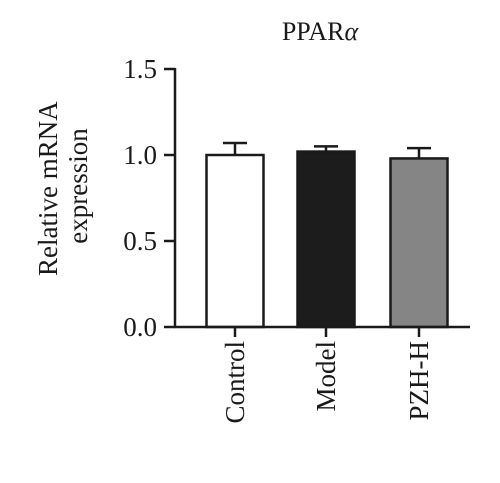 This screenshot has width=500, height=483. I want to click on y-tick-label-1-0: 1.0, so click(140, 155).